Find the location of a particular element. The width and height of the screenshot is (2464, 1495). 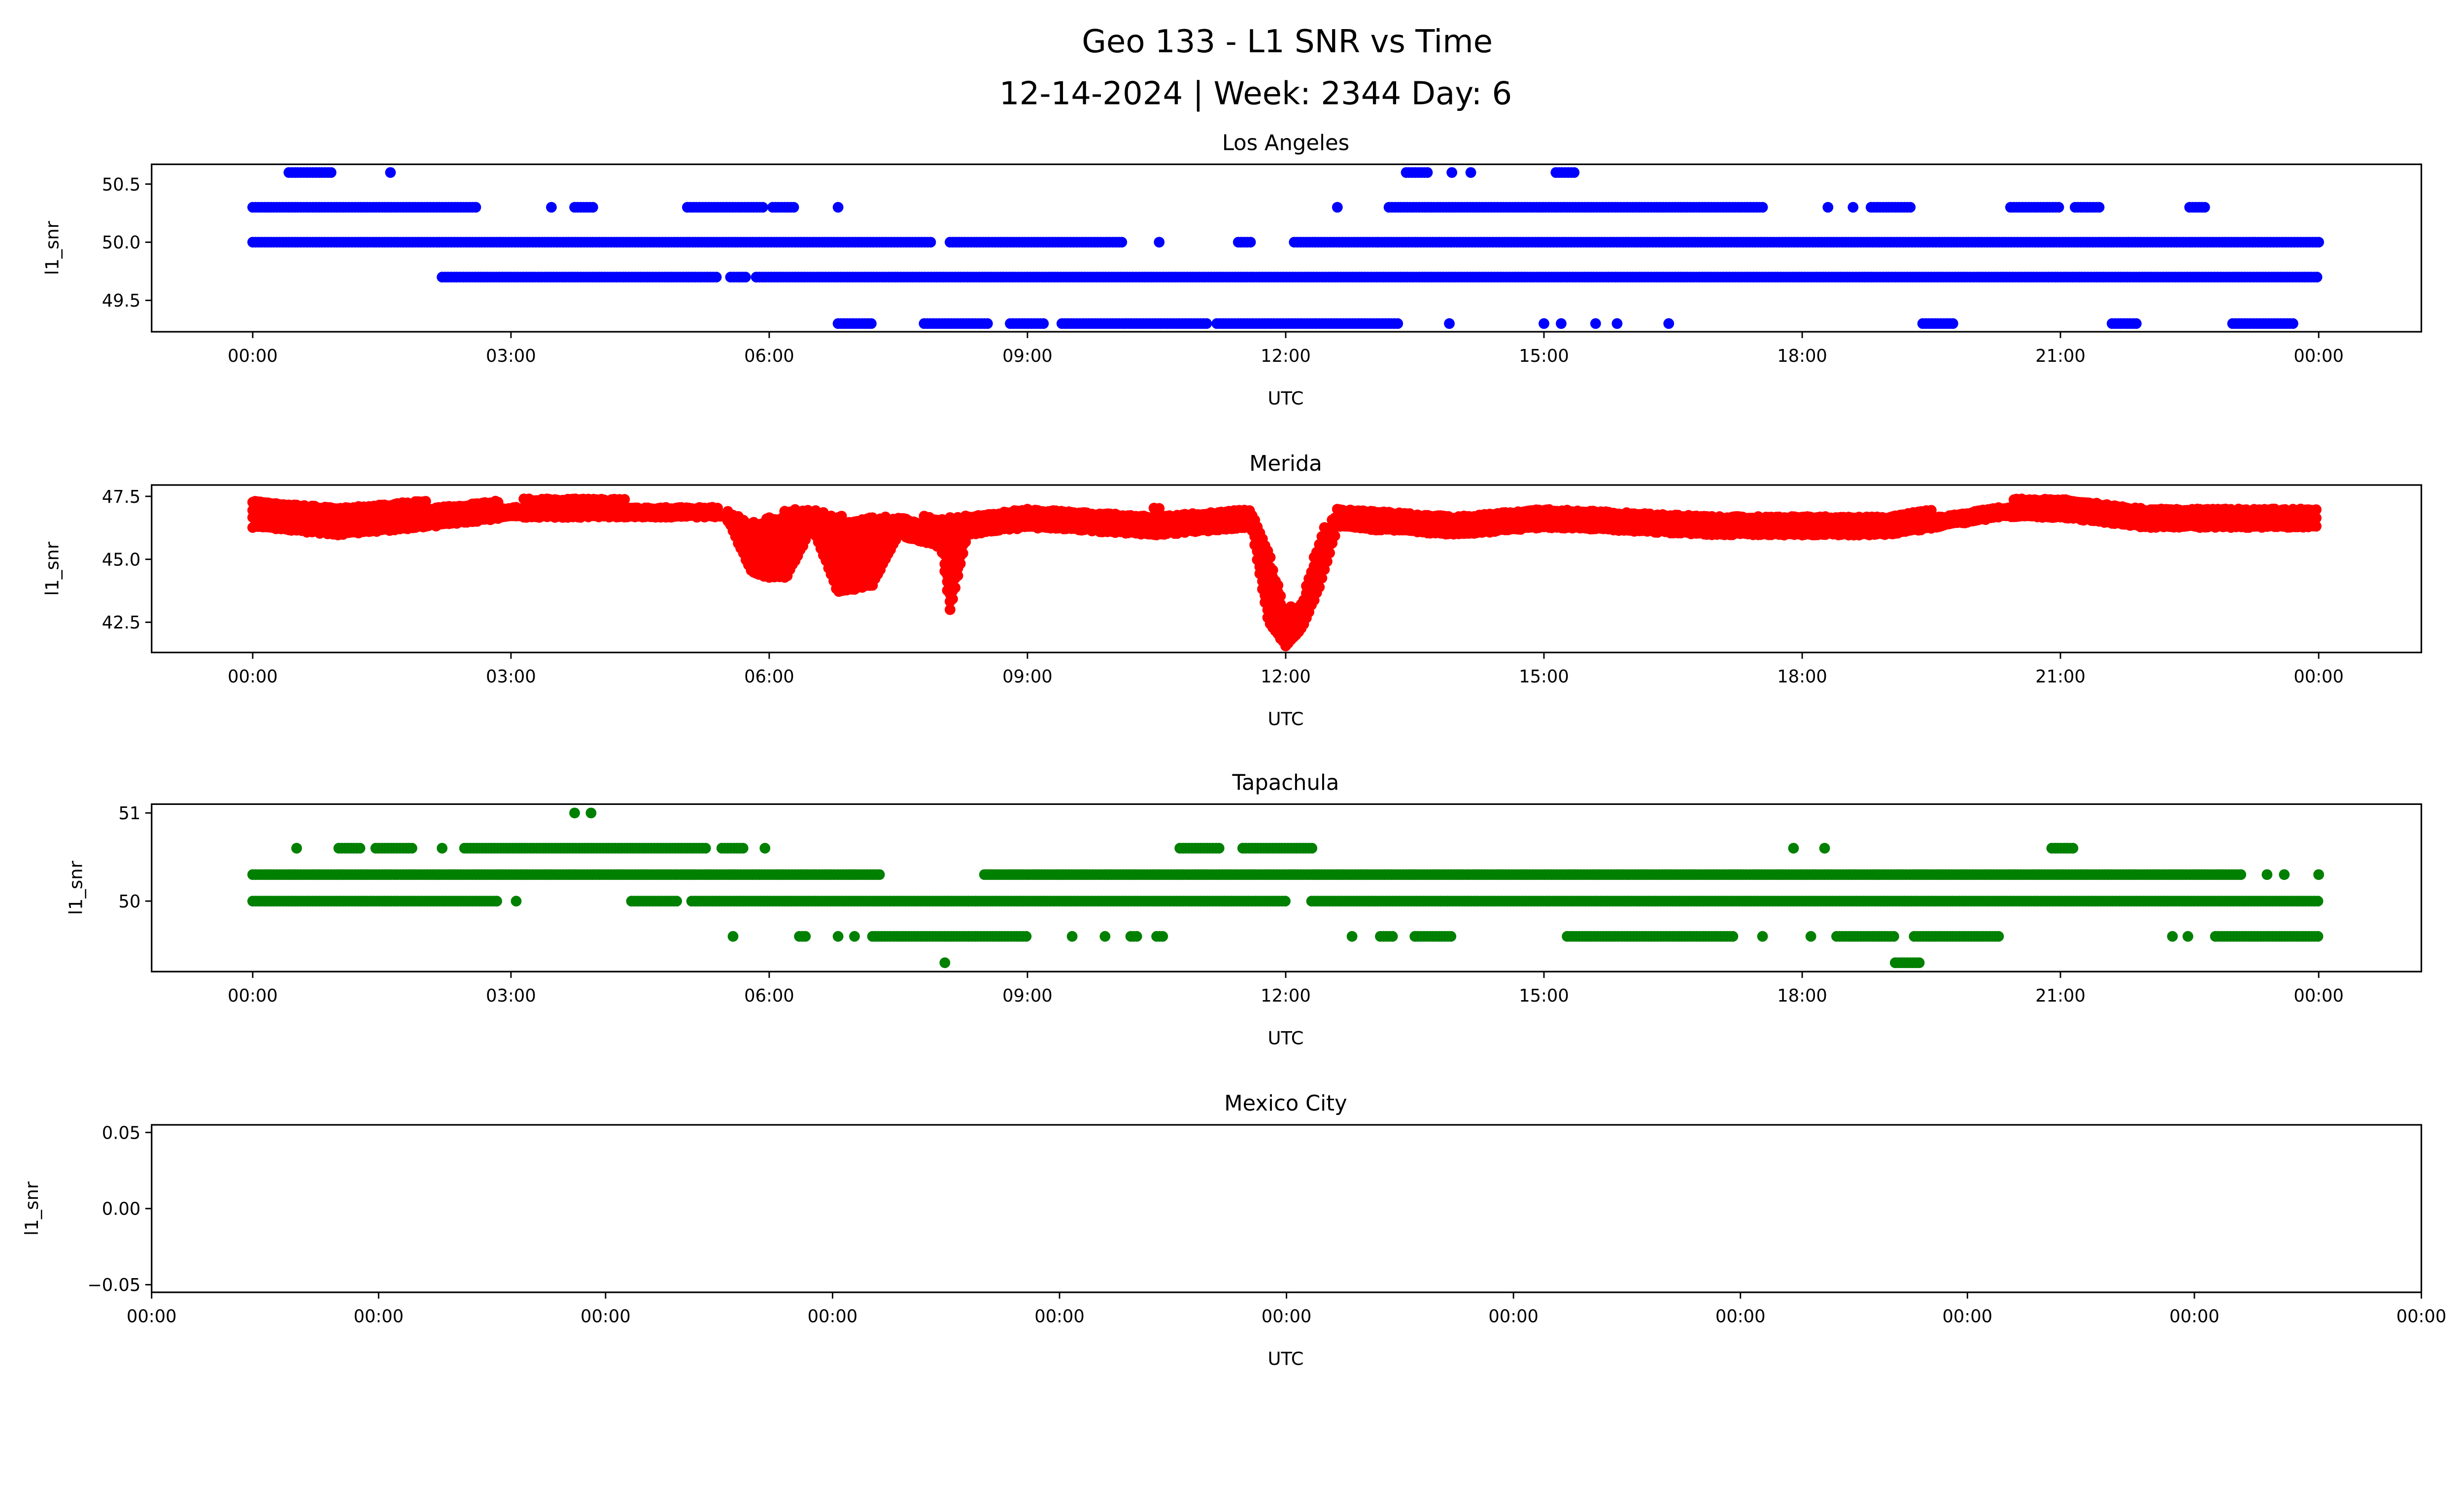

y-tick-label: 50.0 is located at coordinates (121, 243).